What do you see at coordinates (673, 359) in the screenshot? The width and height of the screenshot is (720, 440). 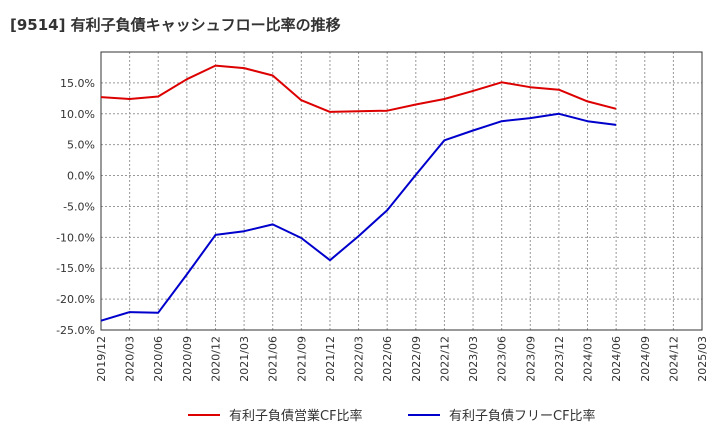 I see `x-tick-label: 2024/12` at bounding box center [673, 359].